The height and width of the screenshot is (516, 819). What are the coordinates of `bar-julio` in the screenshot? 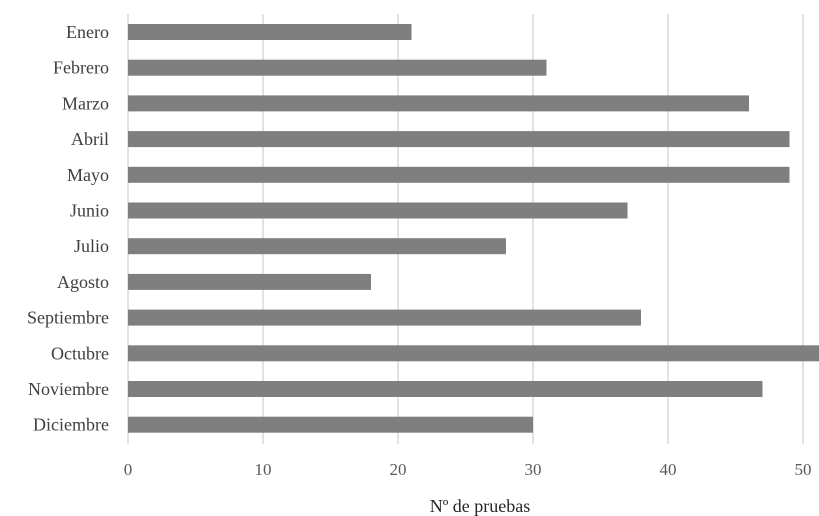 It's located at (317, 246).